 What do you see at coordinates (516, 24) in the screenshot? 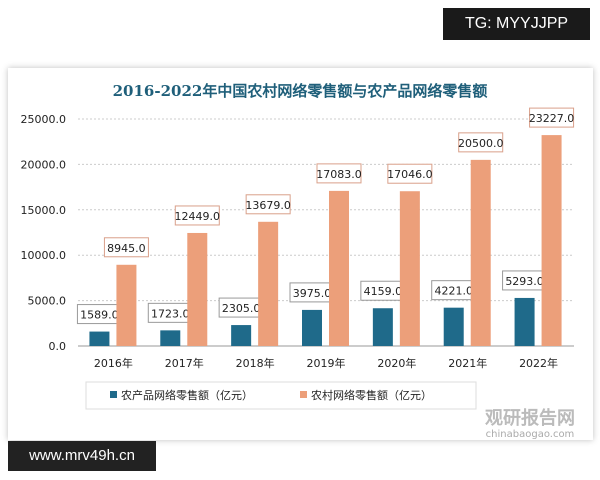
I see `tg-label: TG: MYYJJPP` at bounding box center [516, 24].